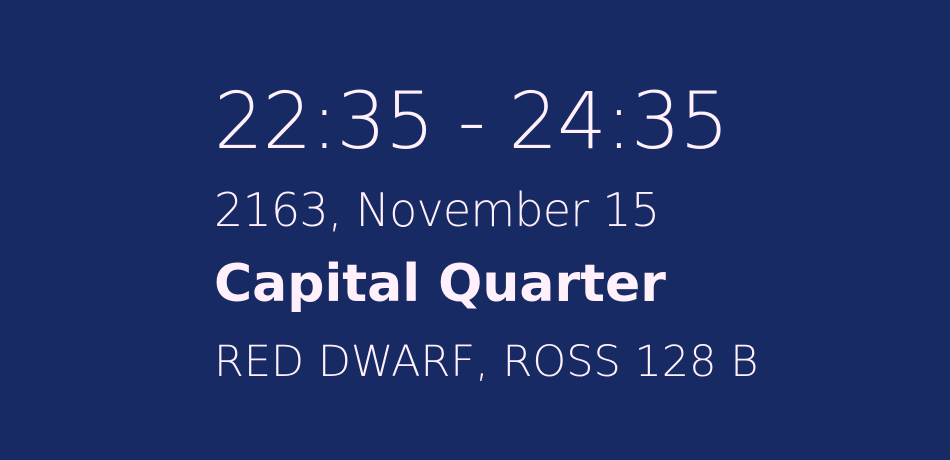 This screenshot has width=950, height=460. Describe the element at coordinates (437, 210) in the screenshot. I see `event-date: 2163, November 15` at that location.